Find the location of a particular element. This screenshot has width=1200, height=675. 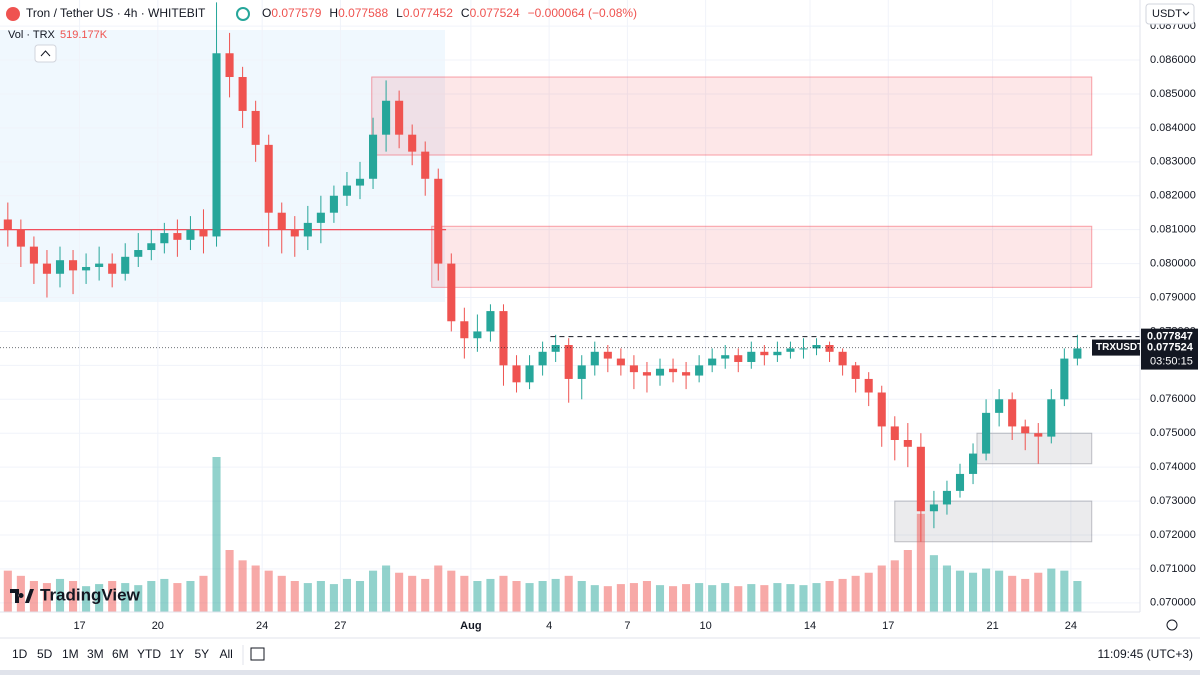

range-buttons: 1D 5D 1M 3M 6M YTD 1Y 5Y All is located at coordinates (122, 654).